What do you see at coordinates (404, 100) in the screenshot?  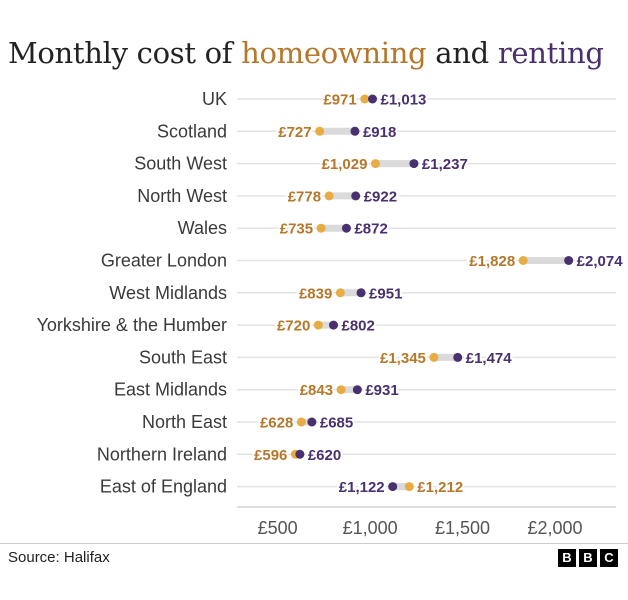 I see `renting-value-label: £1,013` at bounding box center [404, 100].